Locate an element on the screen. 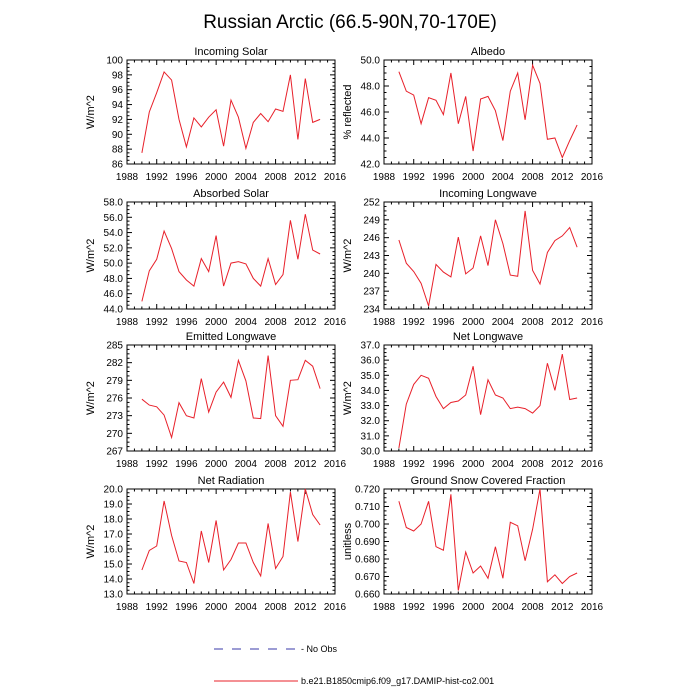  y-tick-label: 31.0 is located at coordinates (371, 436).